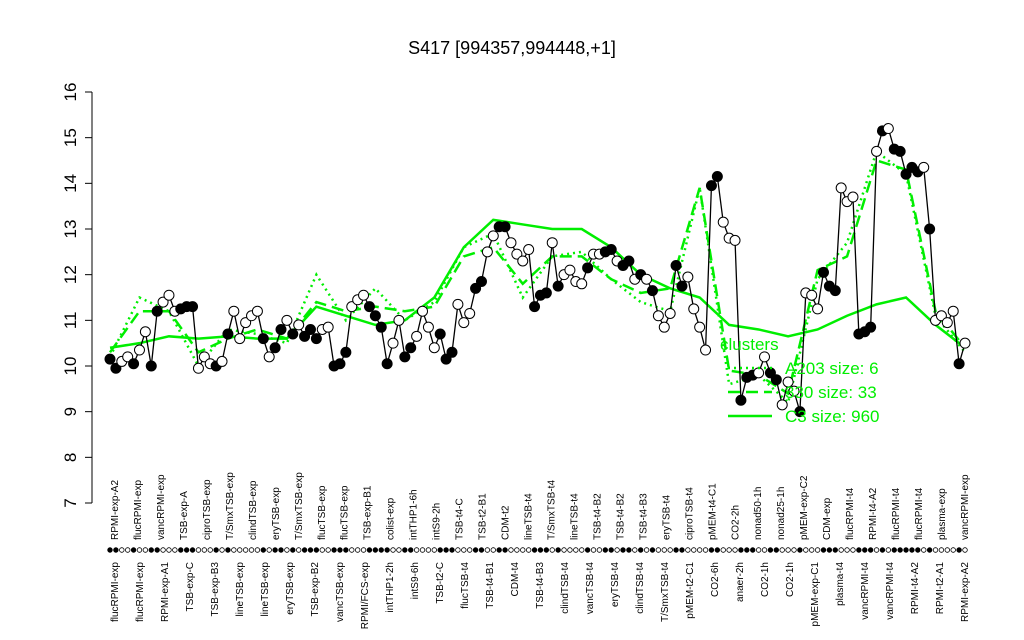 The width and height of the screenshot is (1024, 640). Describe the element at coordinates (620, 516) in the screenshot. I see `category-label: TSB-t4-B2` at that location.